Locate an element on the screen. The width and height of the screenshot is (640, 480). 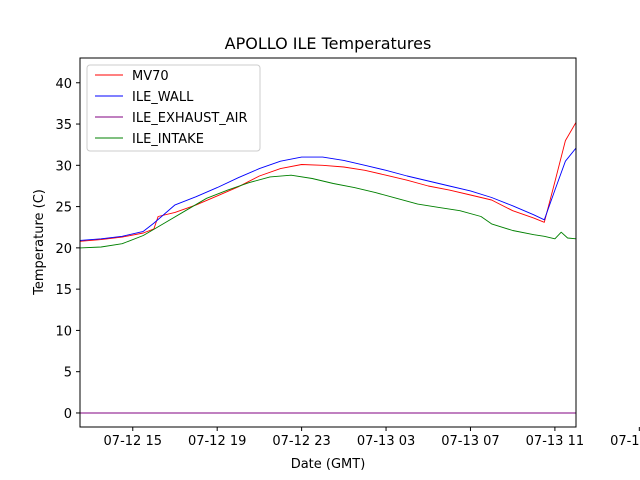
y-tick-label: 40 is located at coordinates (63, 84).